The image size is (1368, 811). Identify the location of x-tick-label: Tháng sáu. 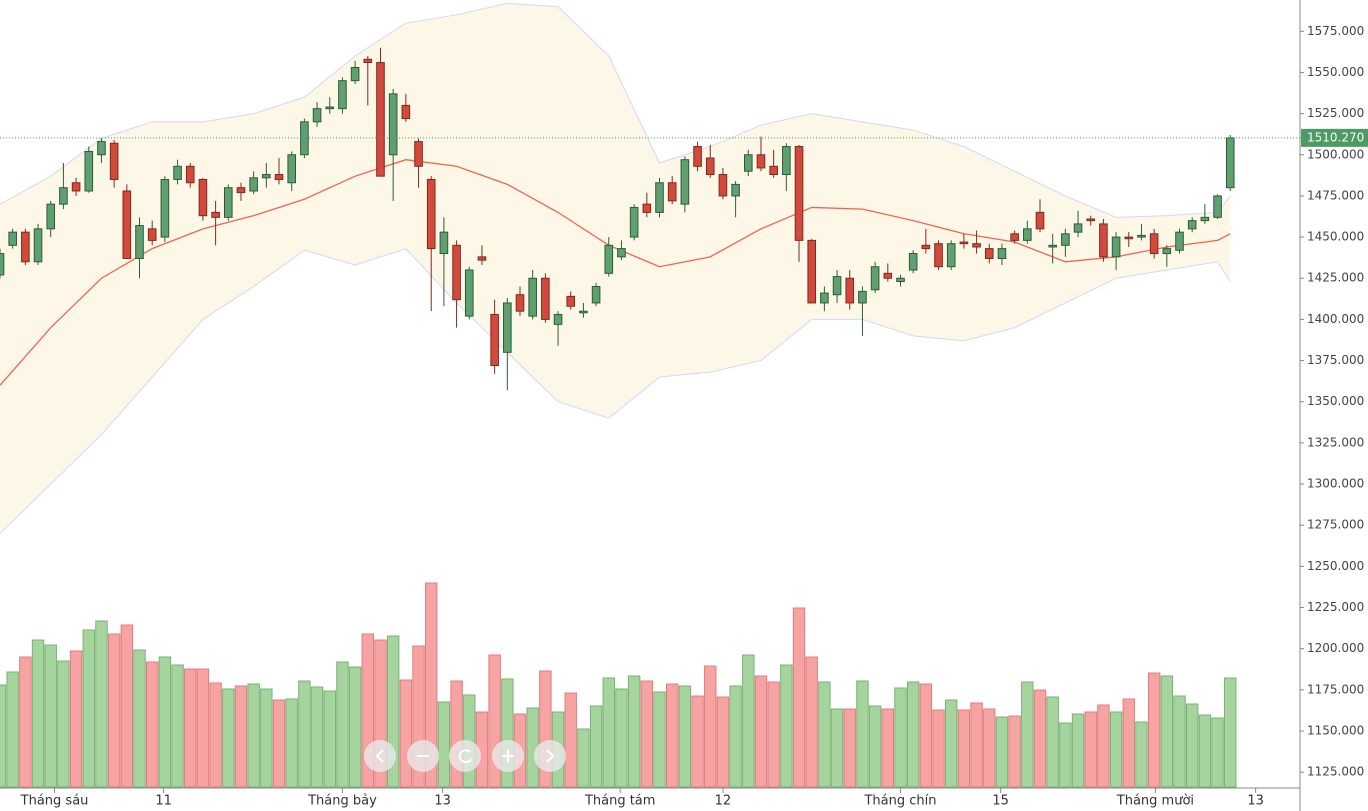
(54, 801).